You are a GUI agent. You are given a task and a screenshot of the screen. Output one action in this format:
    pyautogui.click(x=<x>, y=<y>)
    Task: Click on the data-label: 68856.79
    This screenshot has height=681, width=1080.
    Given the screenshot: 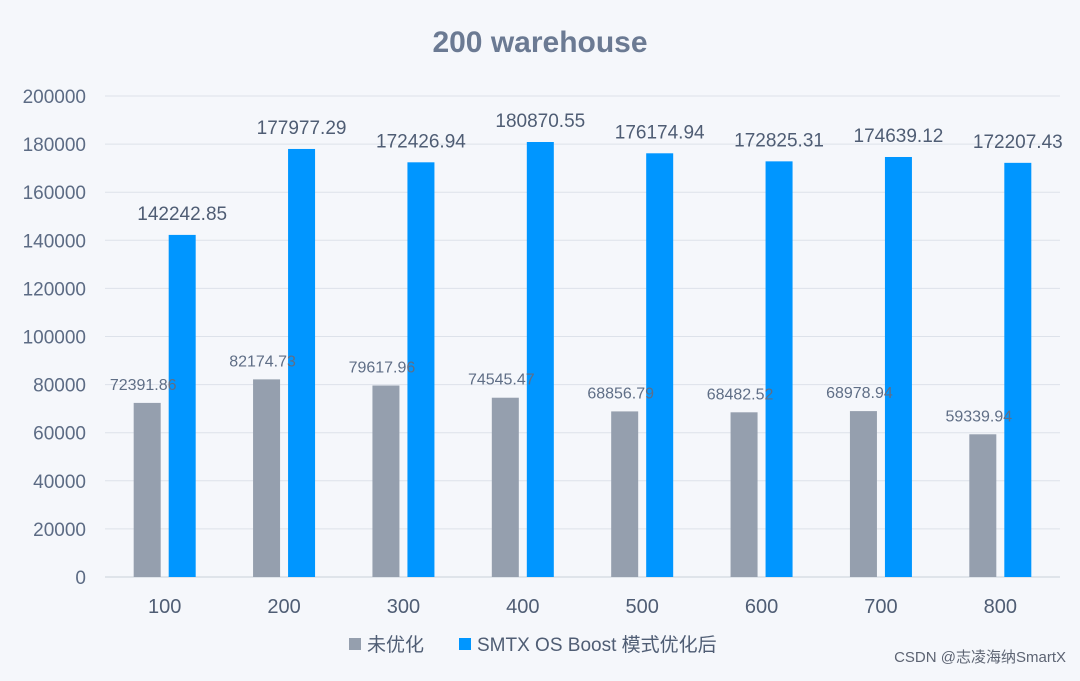 What is the action you would take?
    pyautogui.click(x=620, y=393)
    